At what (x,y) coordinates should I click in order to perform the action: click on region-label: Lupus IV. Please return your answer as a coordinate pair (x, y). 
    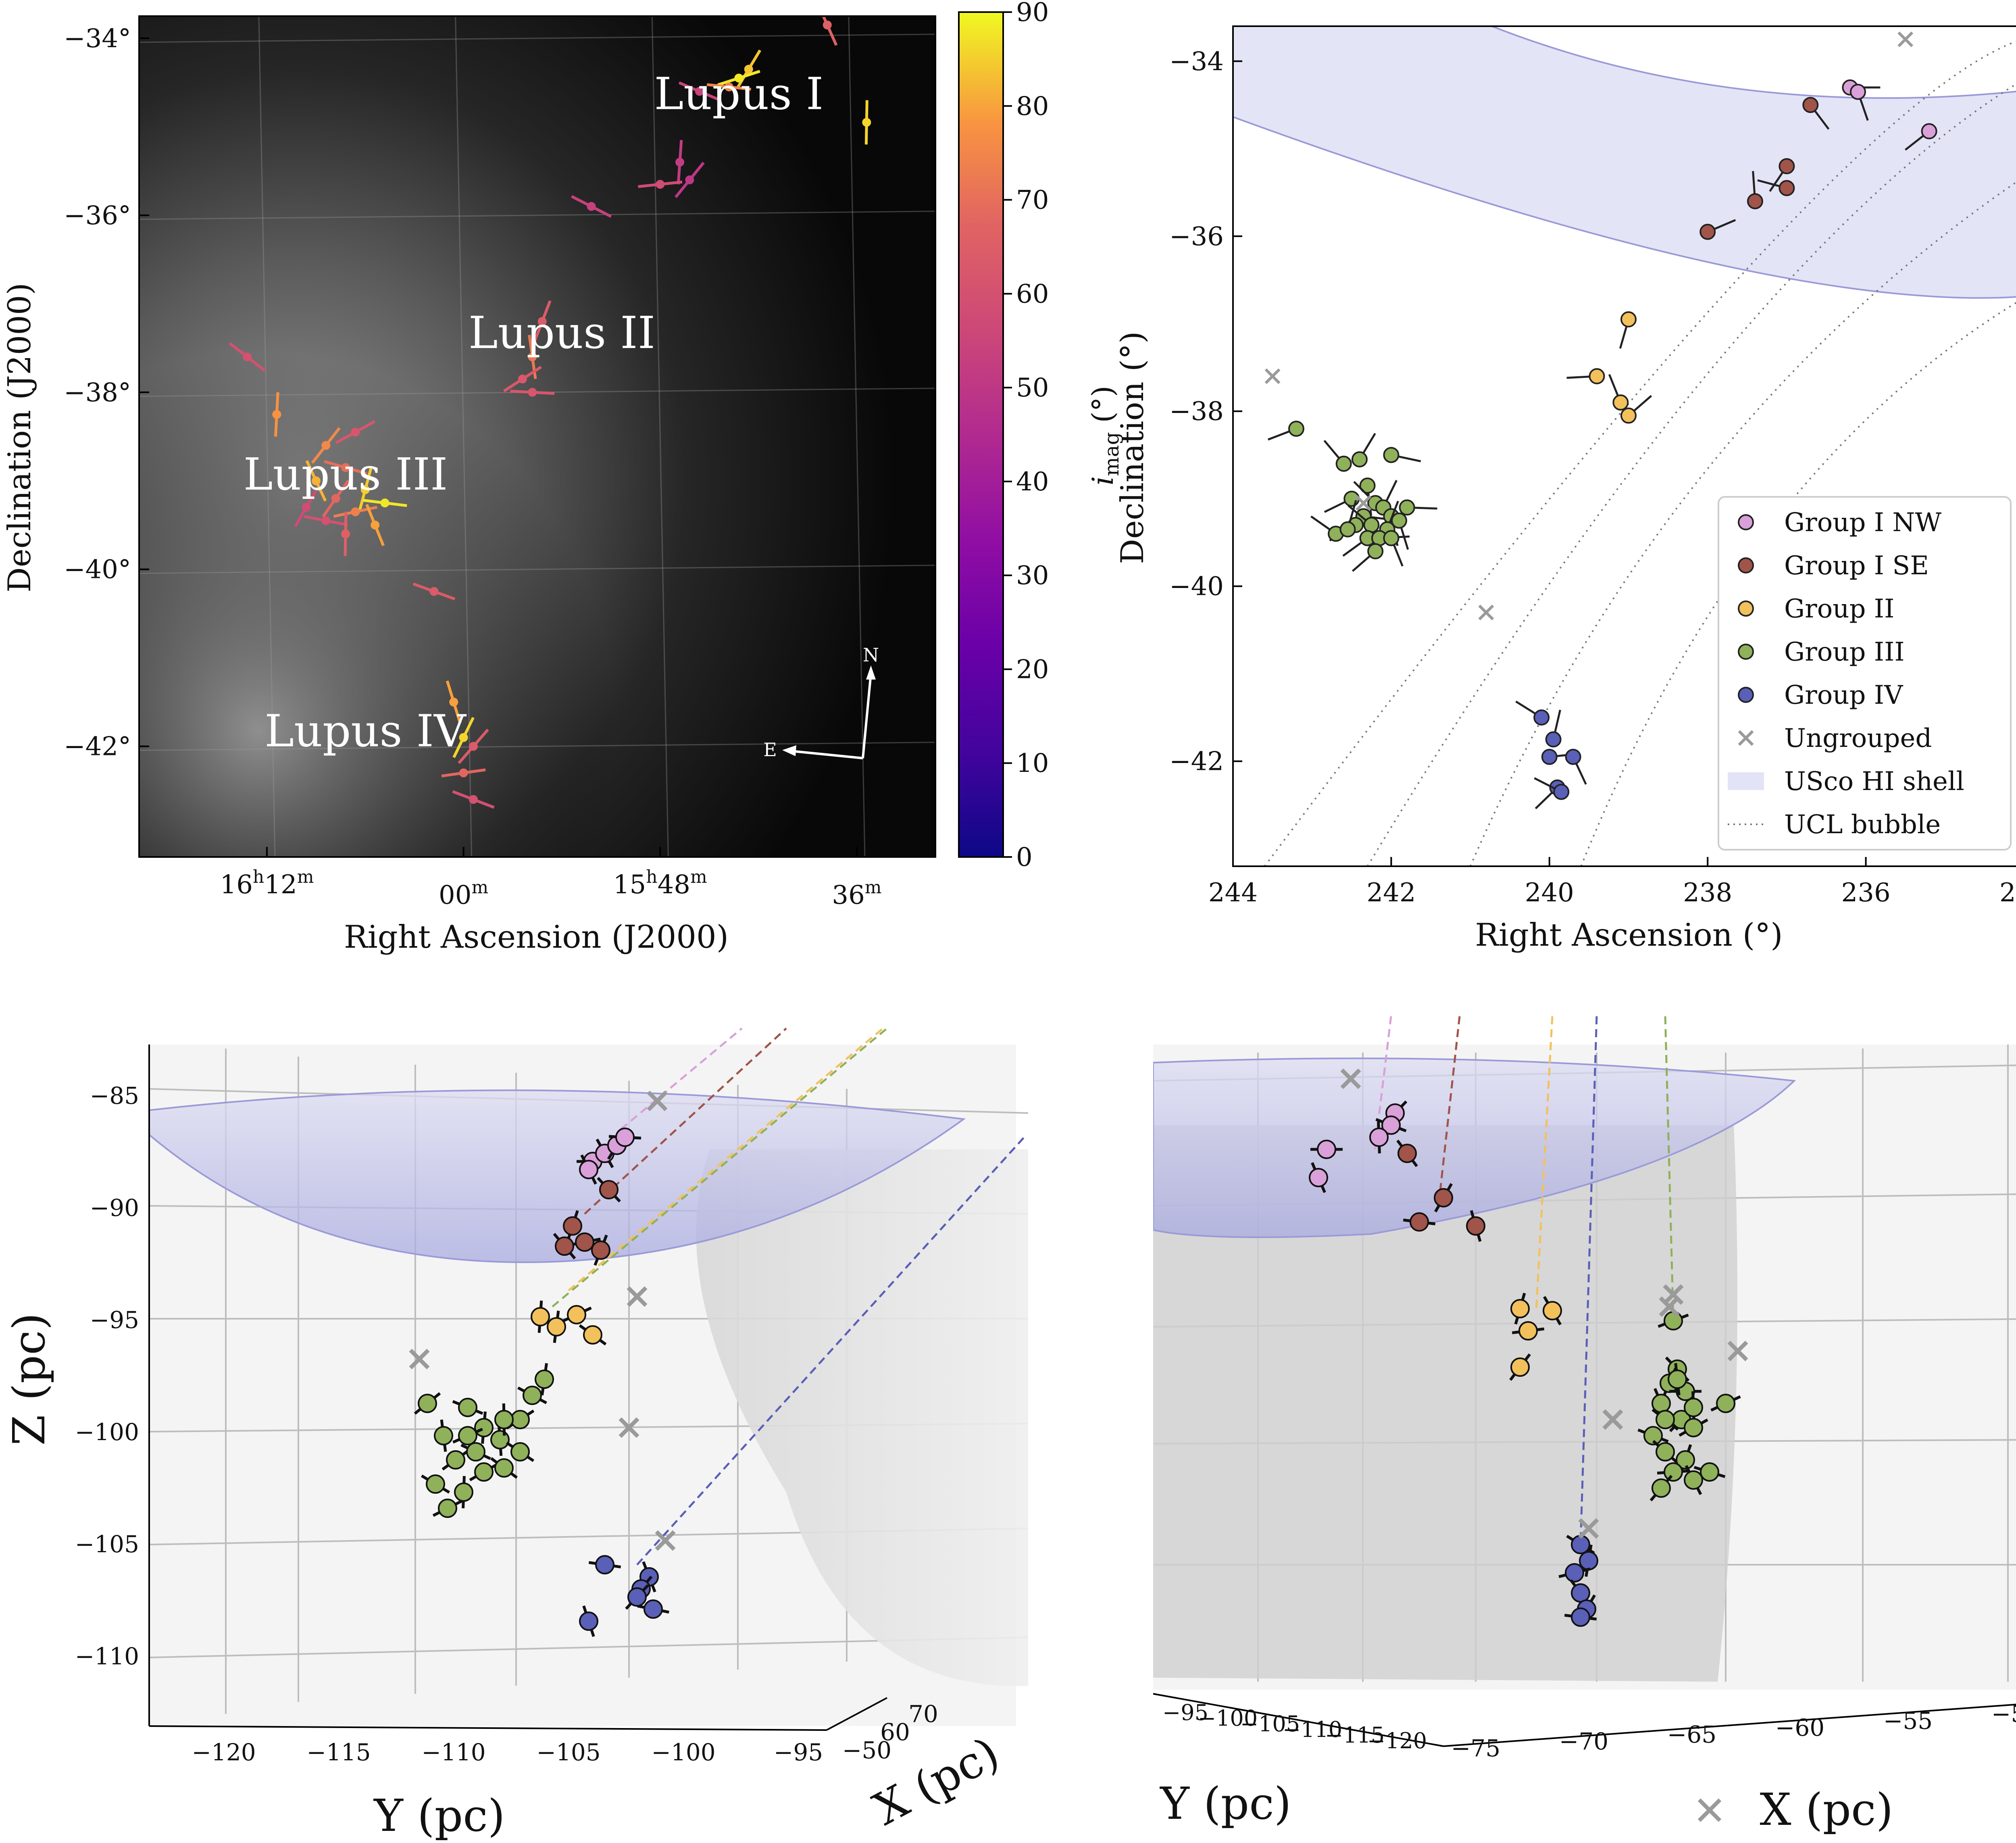
    Looking at the image, I should click on (365, 731).